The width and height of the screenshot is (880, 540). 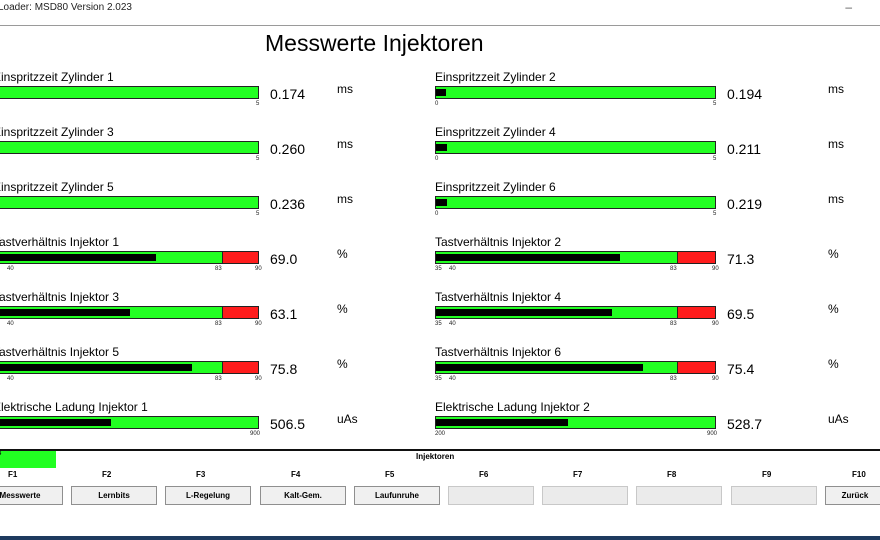 What do you see at coordinates (288, 424) in the screenshot?
I see `measurement-value: 506.5` at bounding box center [288, 424].